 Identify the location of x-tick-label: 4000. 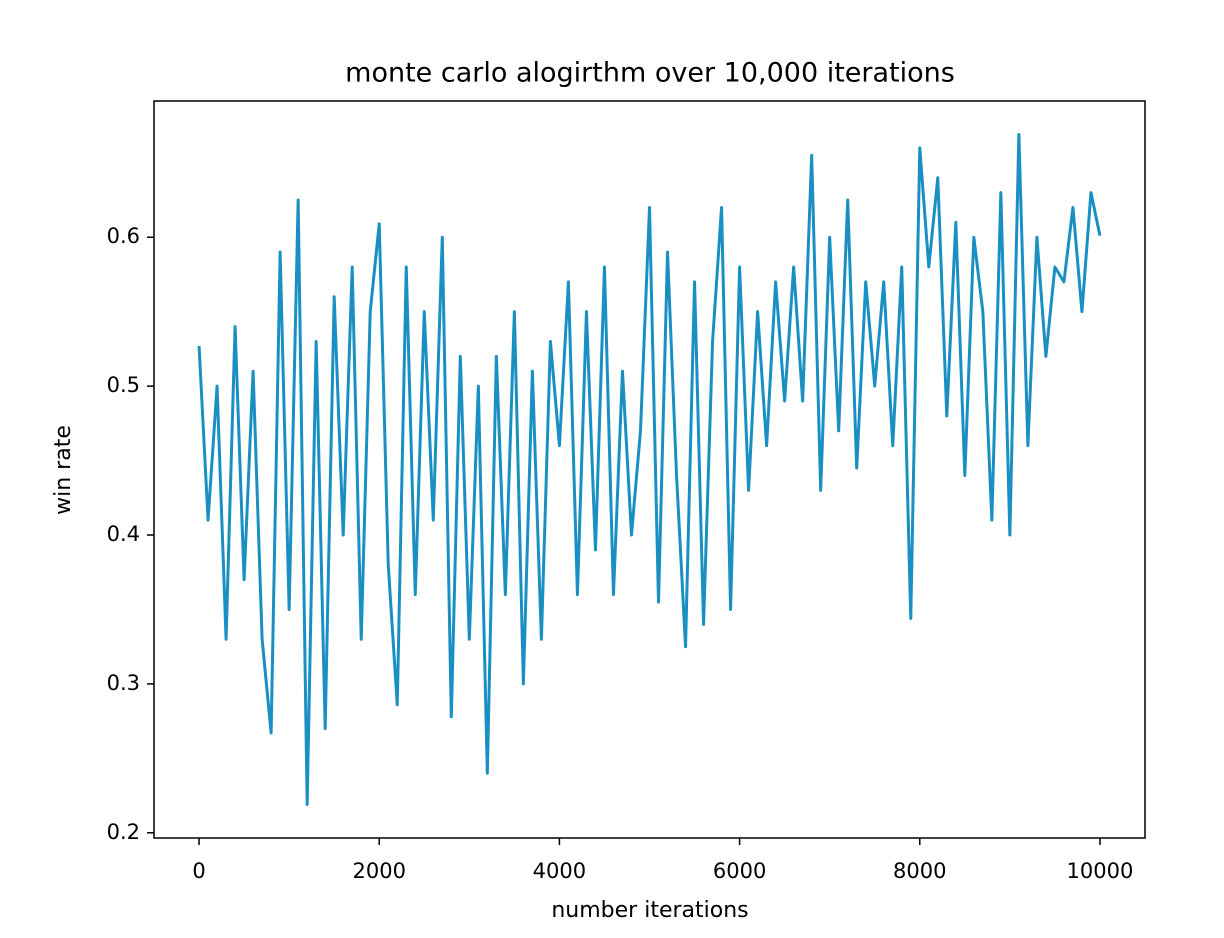
(559, 871).